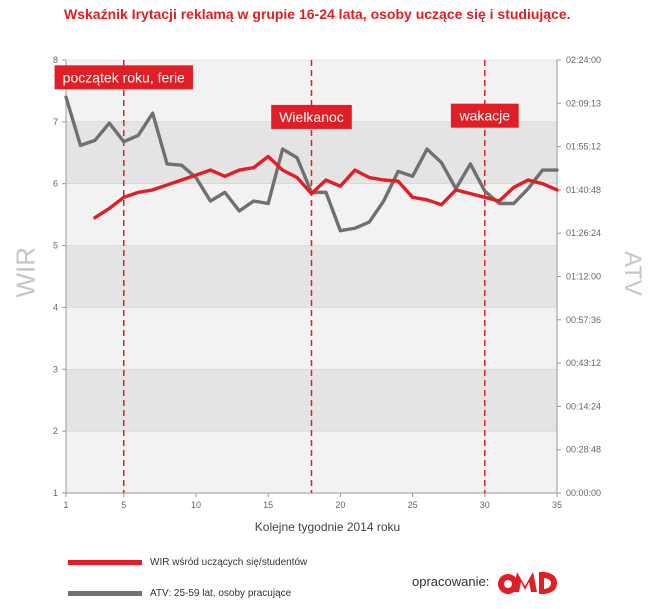 The width and height of the screenshot is (655, 609). I want to click on y-tick-label: 2, so click(55, 431).